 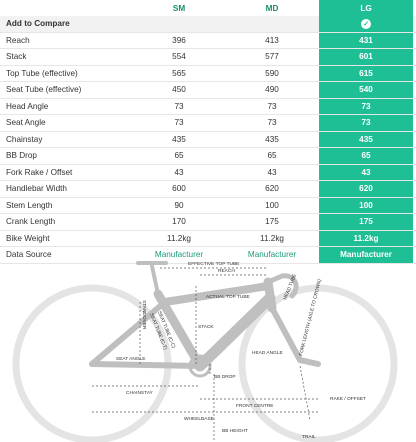 What do you see at coordinates (29, 255) in the screenshot?
I see `spec-label: Data Source` at bounding box center [29, 255].